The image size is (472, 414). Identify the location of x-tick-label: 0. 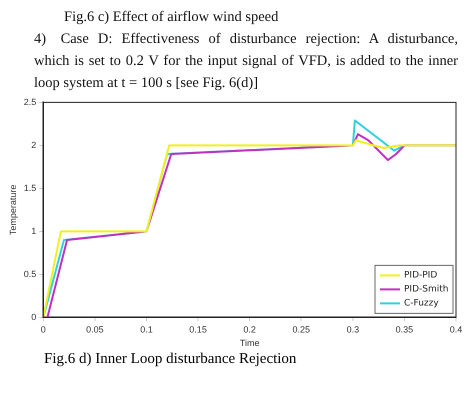
(43, 329).